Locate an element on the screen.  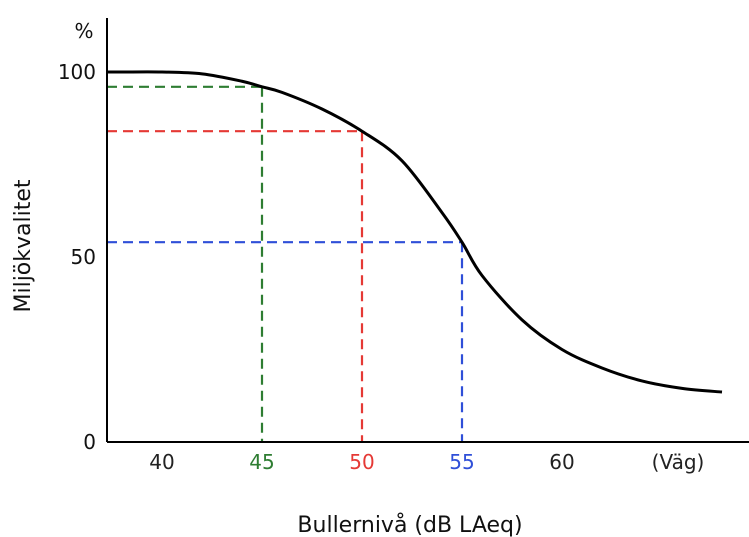
x-tick-label-40: 40 is located at coordinates (161, 462).